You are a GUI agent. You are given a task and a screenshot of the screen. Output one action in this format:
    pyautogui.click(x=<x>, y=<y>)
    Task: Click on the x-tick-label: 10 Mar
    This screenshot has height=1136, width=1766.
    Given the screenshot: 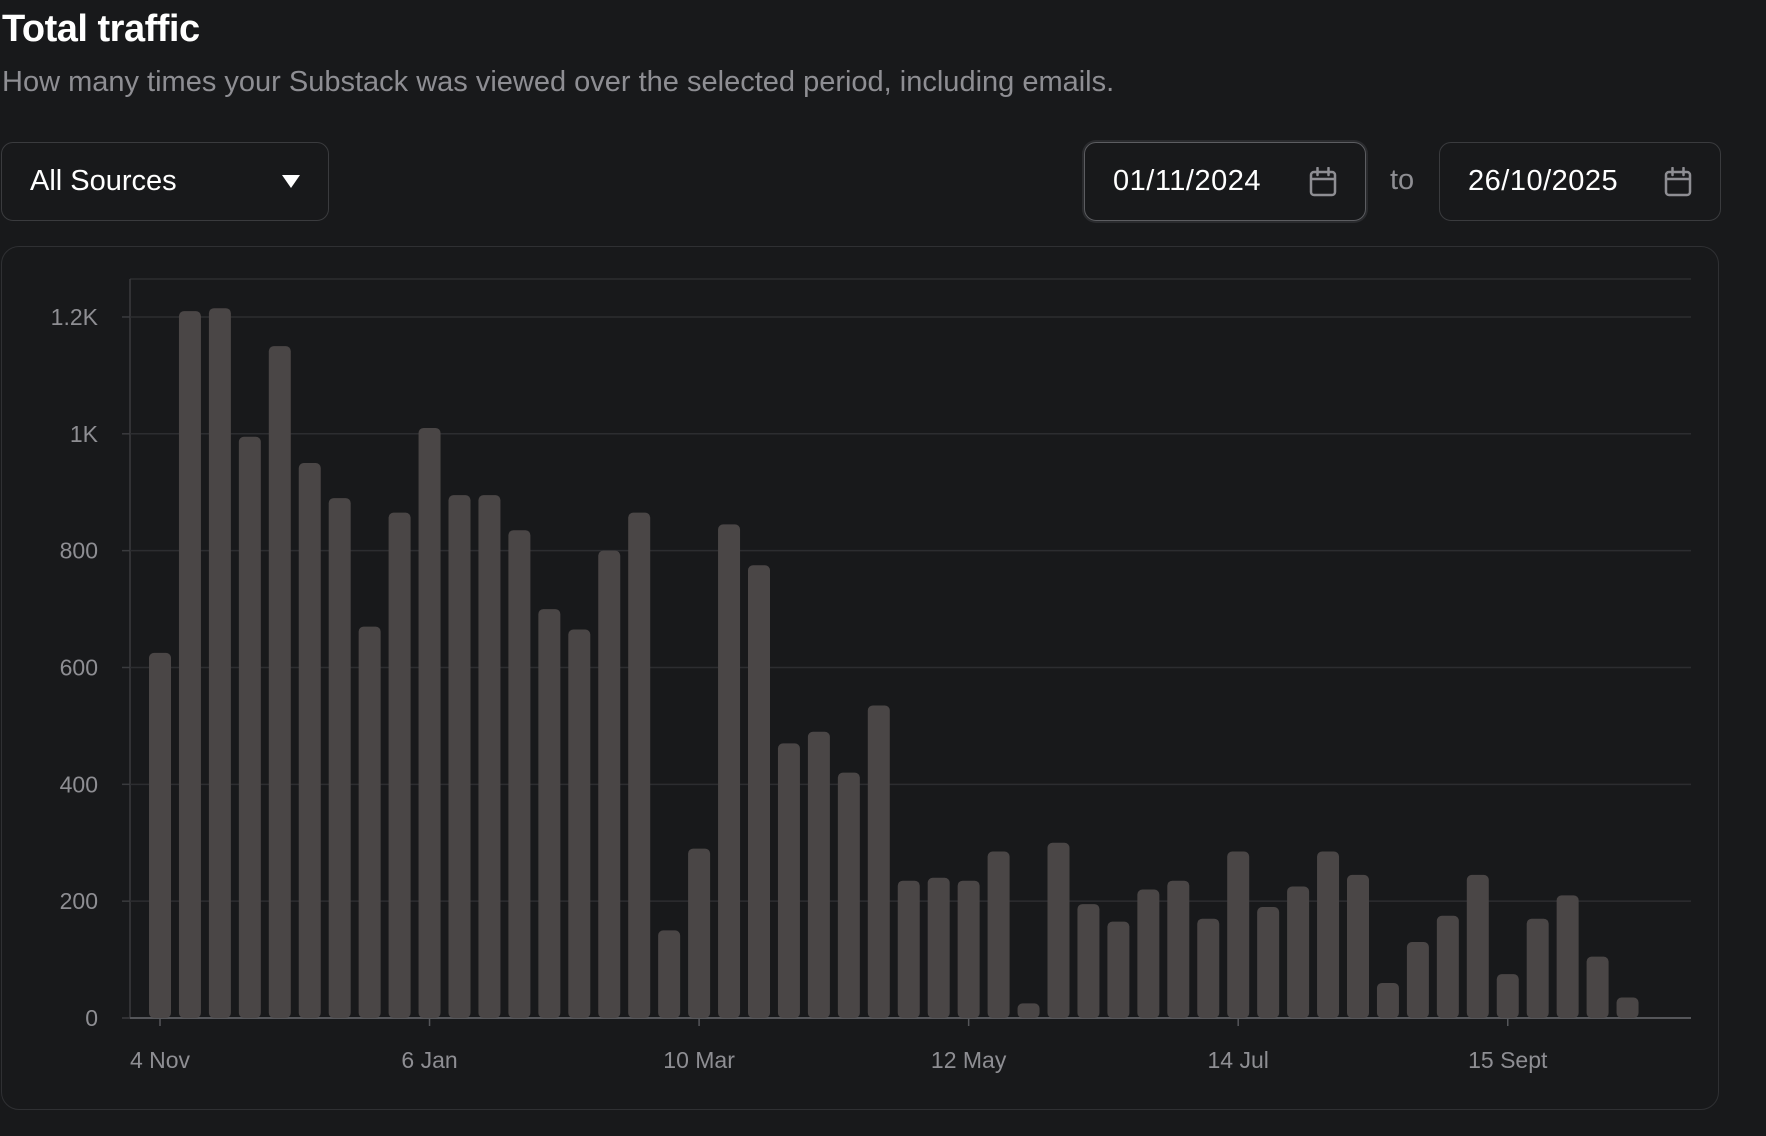 What is the action you would take?
    pyautogui.click(x=699, y=1060)
    